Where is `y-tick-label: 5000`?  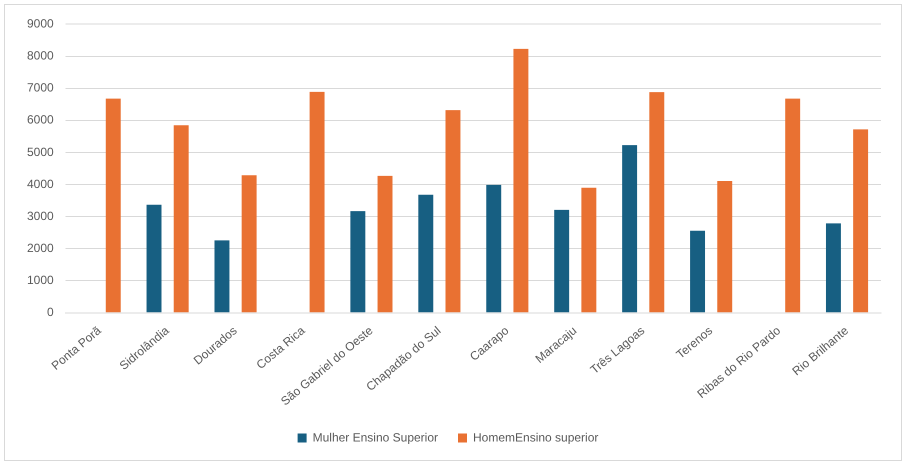
y-tick-label: 5000 is located at coordinates (40, 151).